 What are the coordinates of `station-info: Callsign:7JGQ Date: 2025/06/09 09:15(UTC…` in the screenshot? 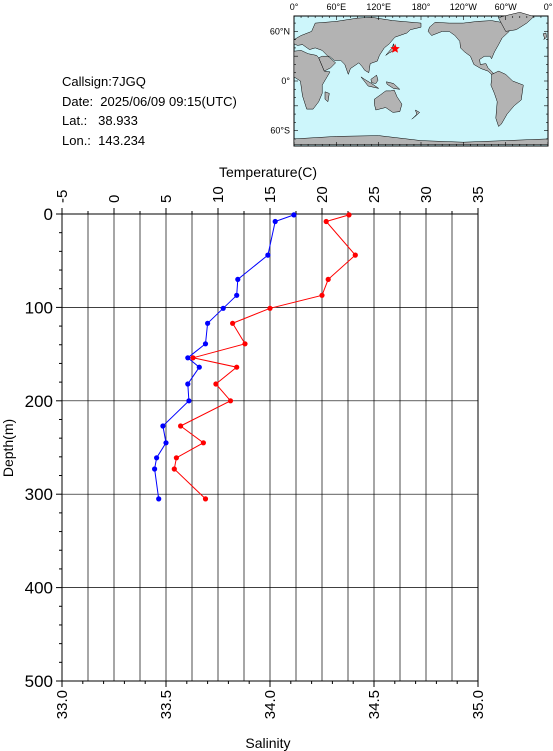 It's located at (149, 111).